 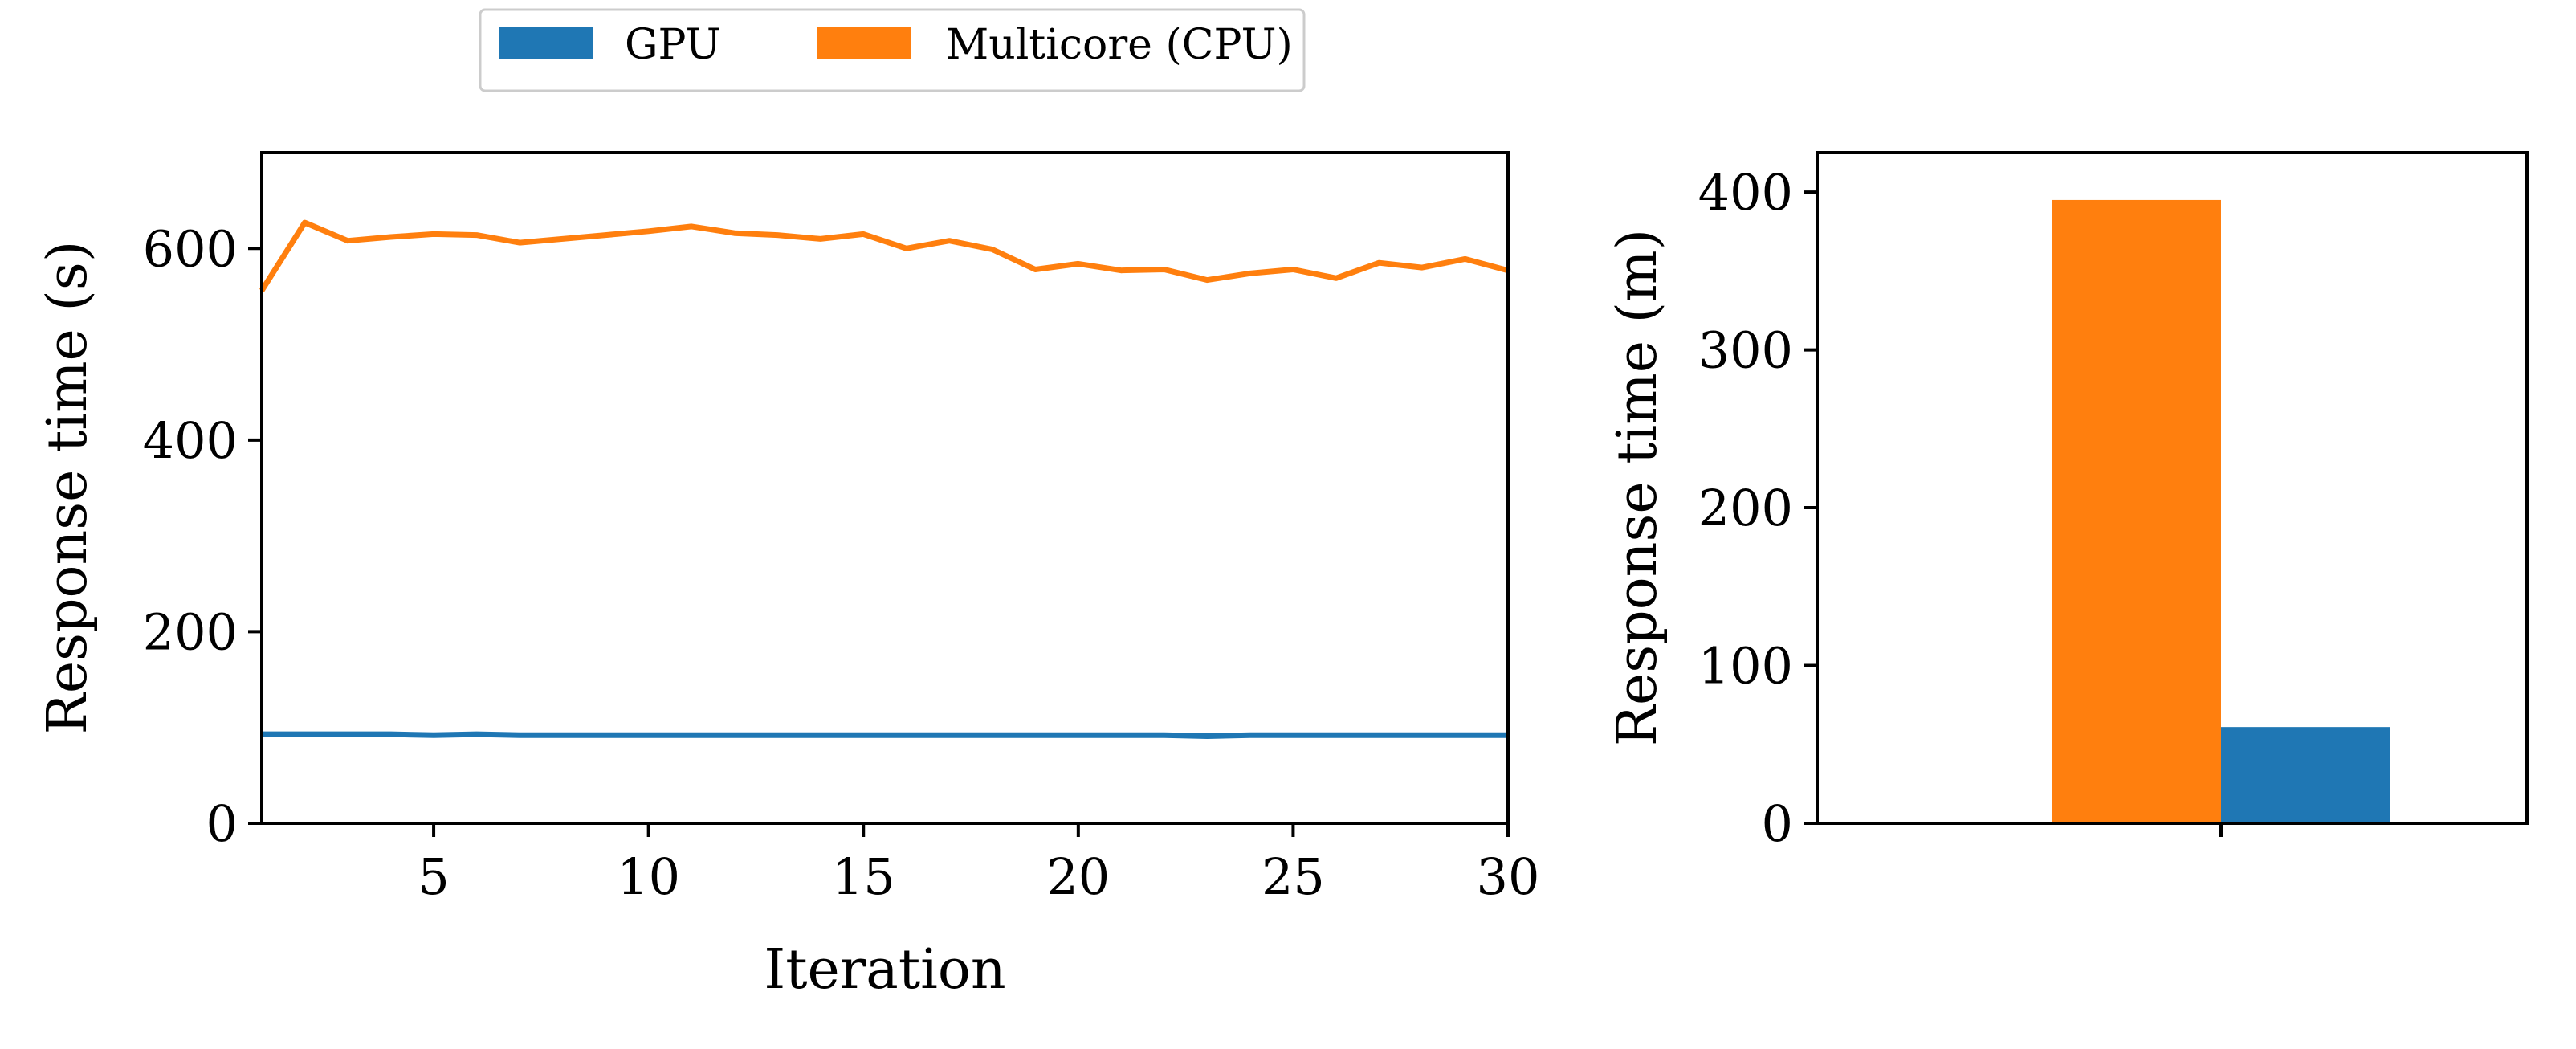 What do you see at coordinates (546, 43) in the screenshot?
I see `legend-swatch-gpu` at bounding box center [546, 43].